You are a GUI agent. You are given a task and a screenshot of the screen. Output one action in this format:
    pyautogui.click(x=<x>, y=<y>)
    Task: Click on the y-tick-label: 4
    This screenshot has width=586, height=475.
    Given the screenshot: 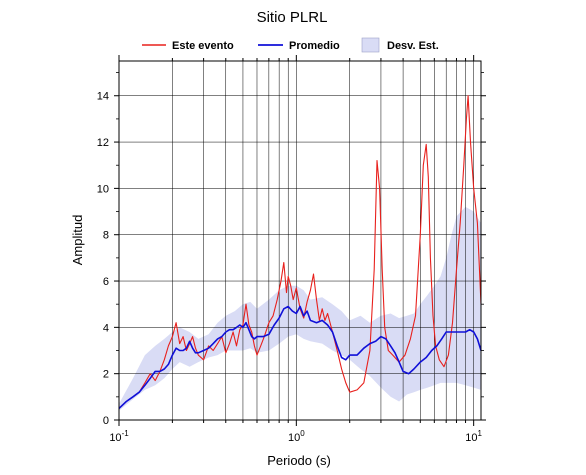 What is the action you would take?
    pyautogui.click(x=106, y=328)
    